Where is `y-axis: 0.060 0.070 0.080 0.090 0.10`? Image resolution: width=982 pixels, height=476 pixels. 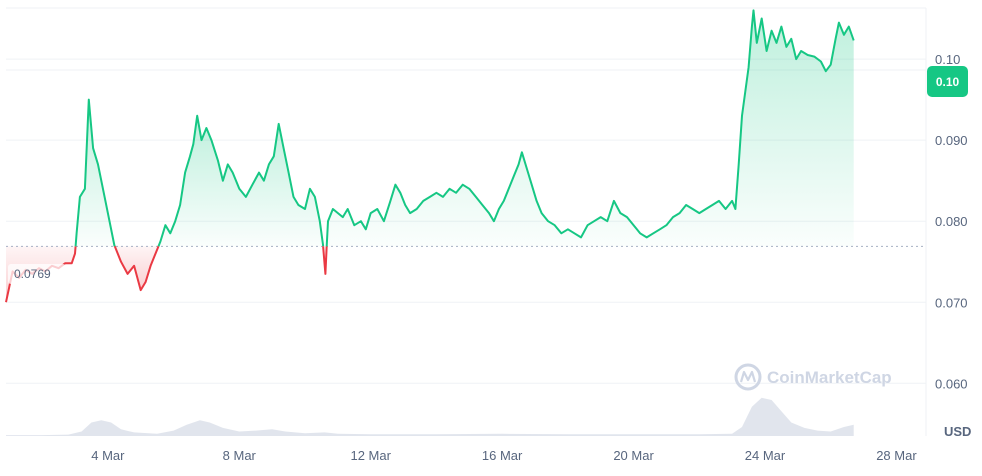
y-axis: 0.060 0.070 0.080 0.090 0.10 is located at coordinates (951, 221).